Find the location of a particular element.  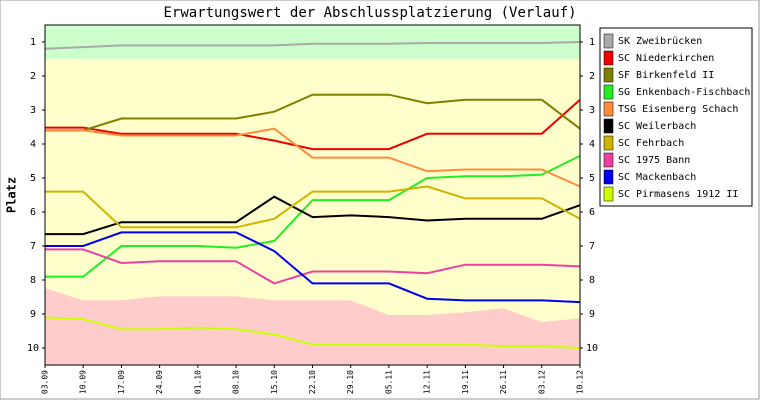

legend-label: SC Weilerbach is located at coordinates (657, 126).